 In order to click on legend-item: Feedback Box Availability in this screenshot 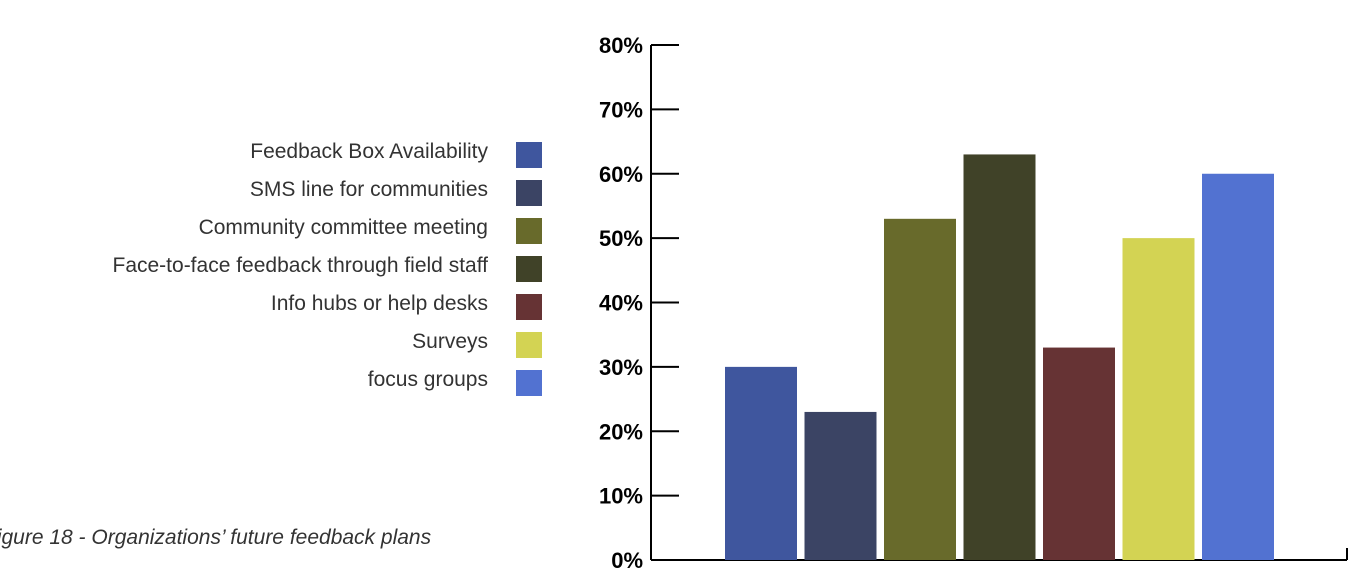, I will do `click(272, 157)`.